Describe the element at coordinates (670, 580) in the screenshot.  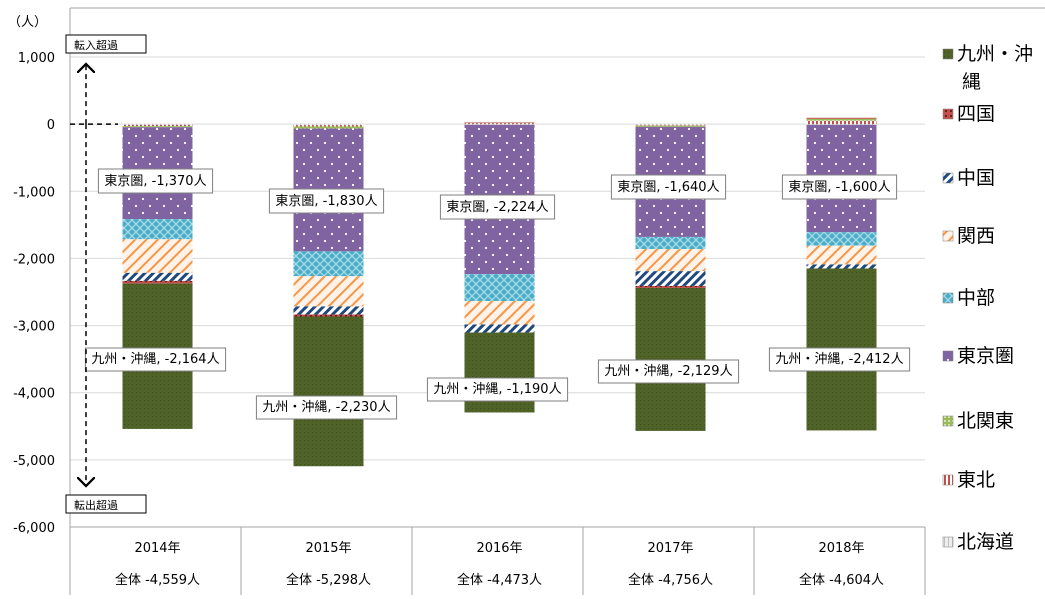
I see `total-label: 全体 -4,756人` at that location.